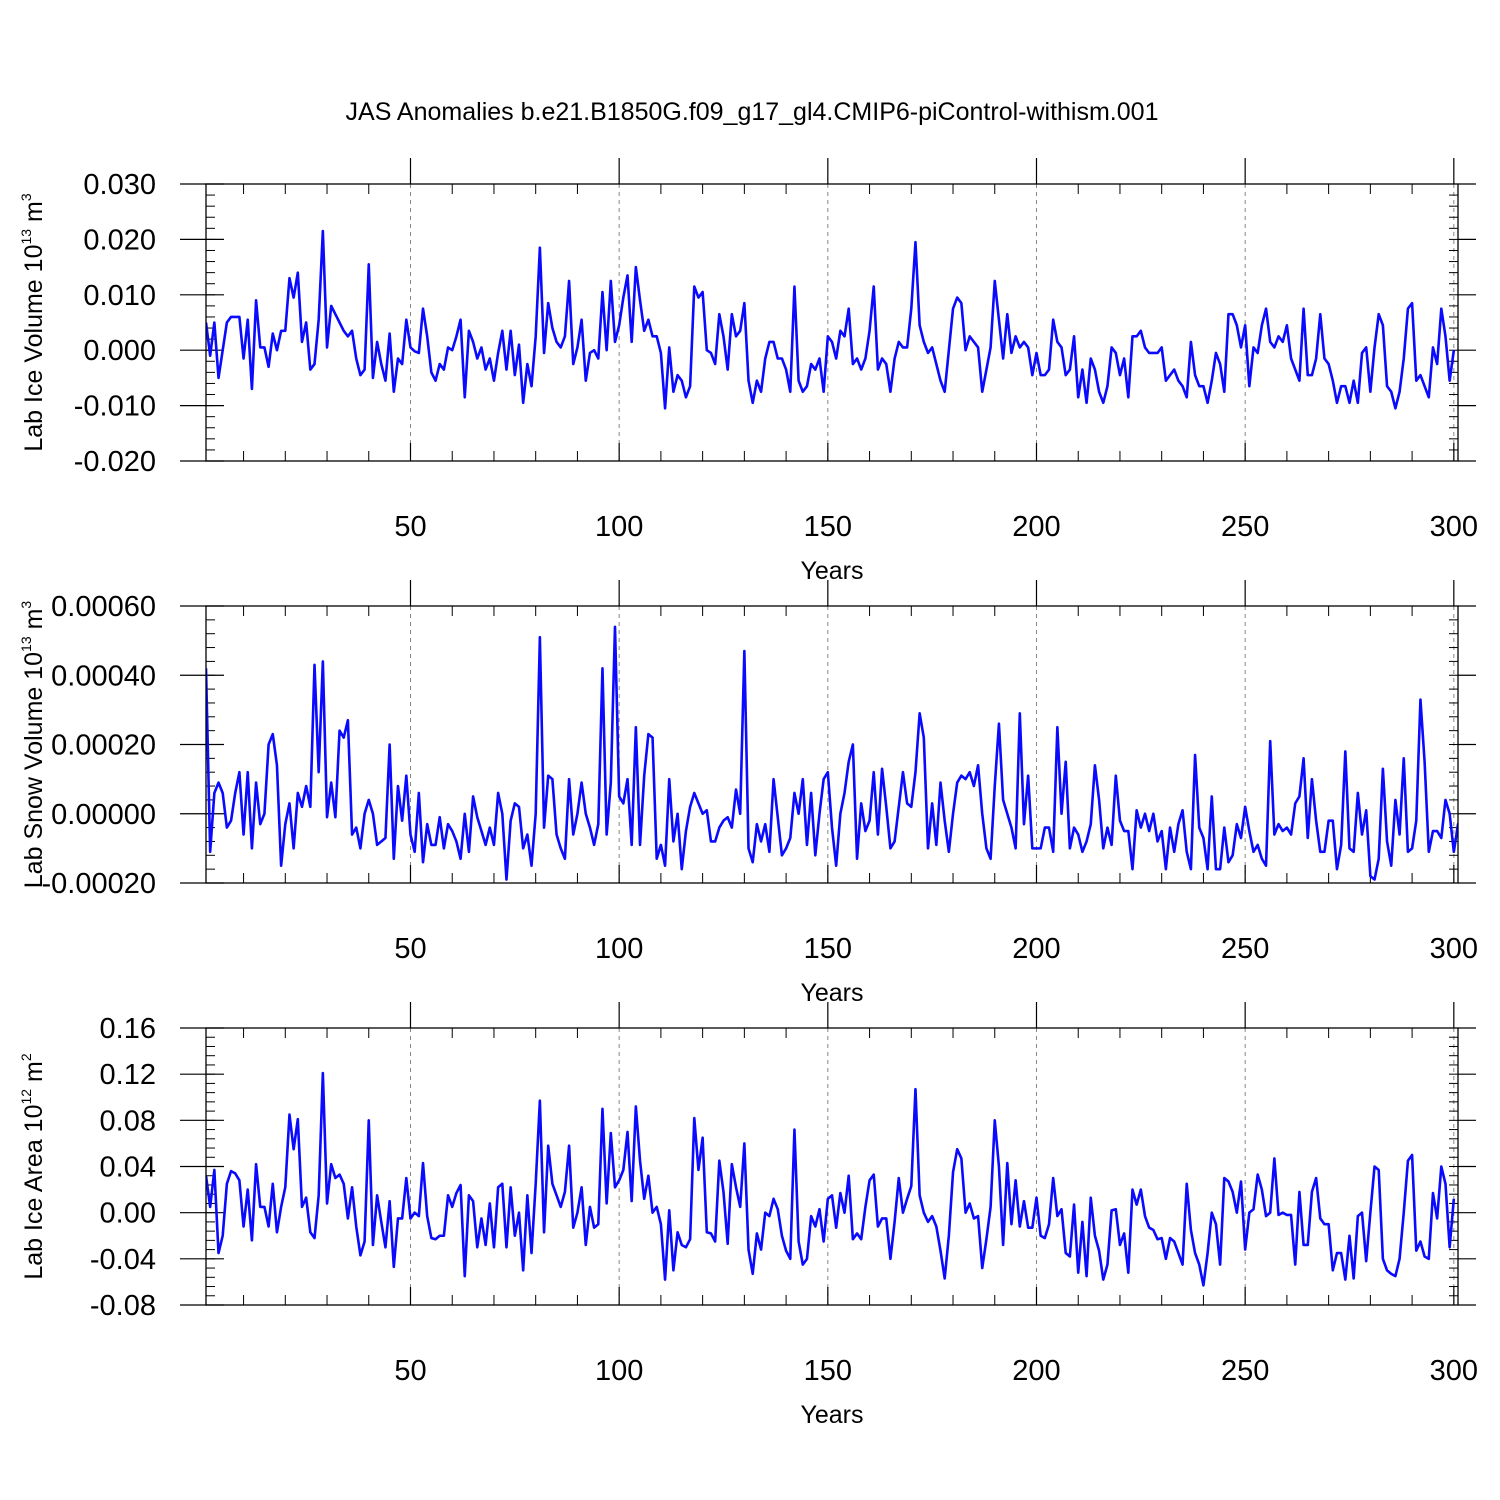  Describe the element at coordinates (99, 884) in the screenshot. I see `y-tick-label: -0.00020` at that location.